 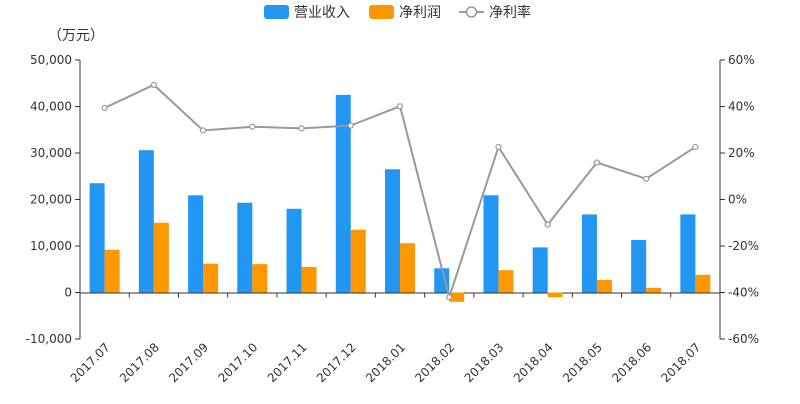 I want to click on x-tick-label: 2017.07, so click(x=90, y=362).